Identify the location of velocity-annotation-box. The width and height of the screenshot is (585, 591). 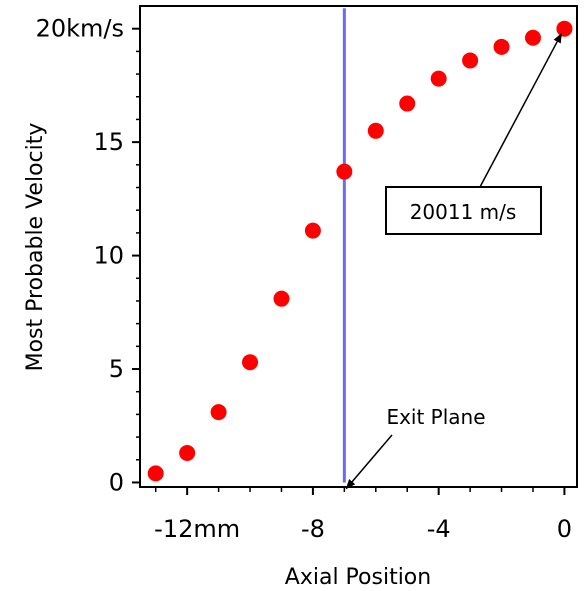
(463, 210).